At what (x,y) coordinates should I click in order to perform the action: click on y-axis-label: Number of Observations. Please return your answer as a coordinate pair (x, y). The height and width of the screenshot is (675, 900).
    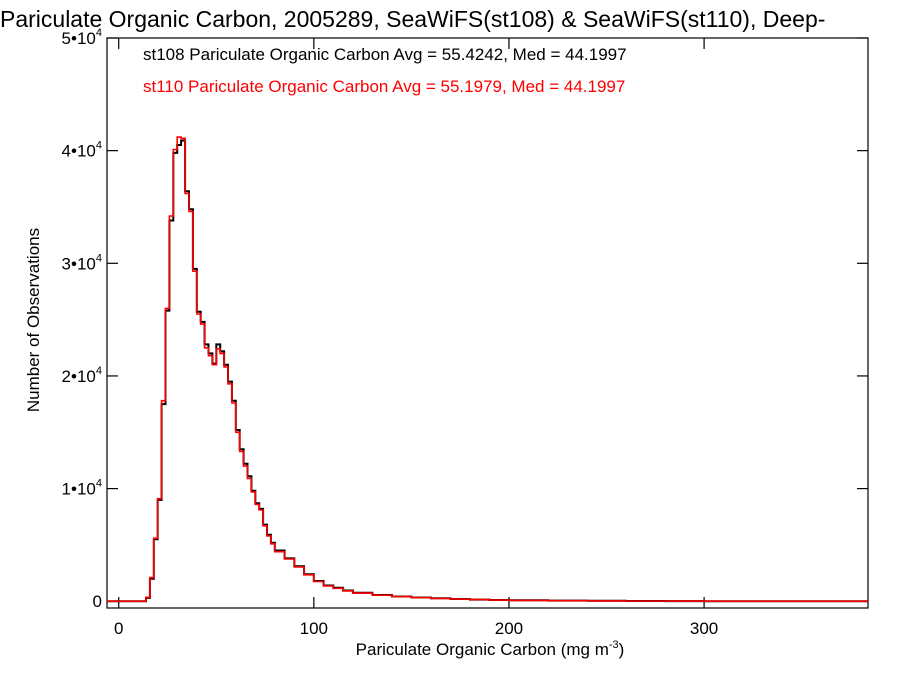
    Looking at the image, I should click on (33, 320).